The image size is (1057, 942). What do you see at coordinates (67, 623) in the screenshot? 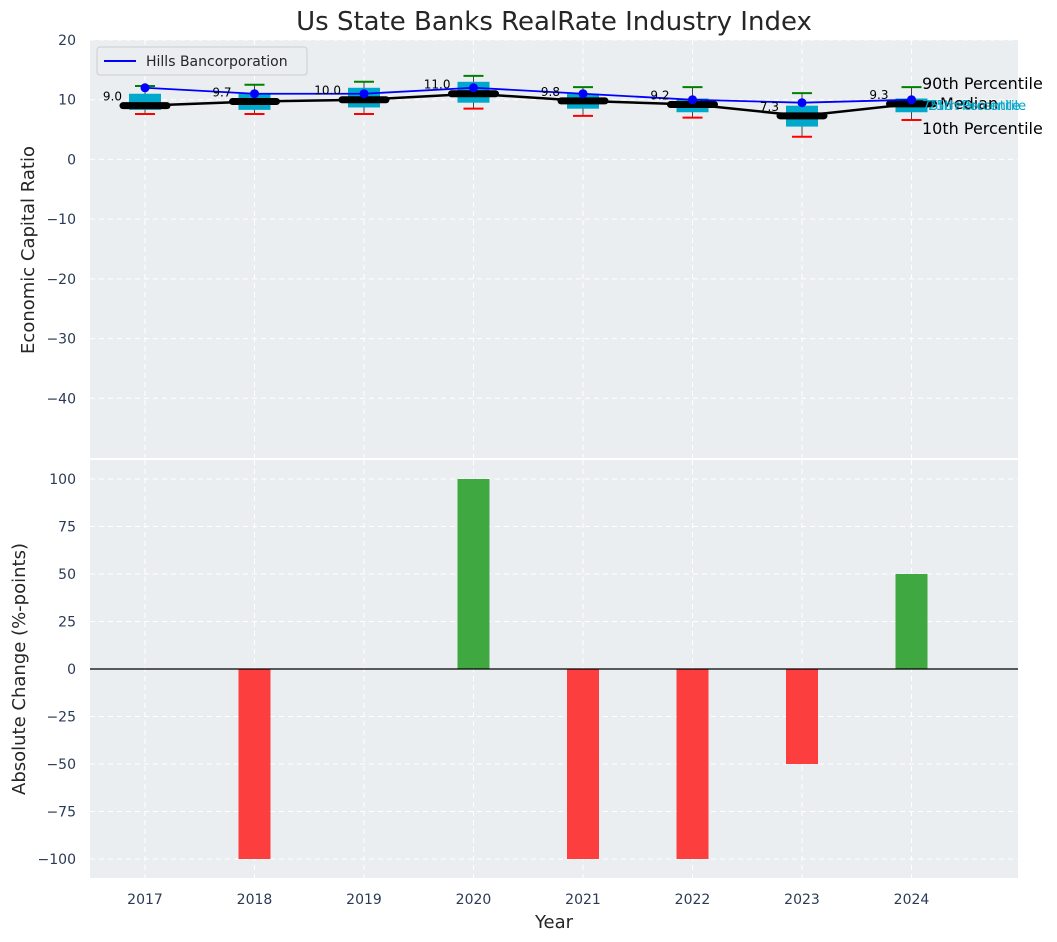
I see `bottom-y-tick-label: 25` at bounding box center [67, 623].